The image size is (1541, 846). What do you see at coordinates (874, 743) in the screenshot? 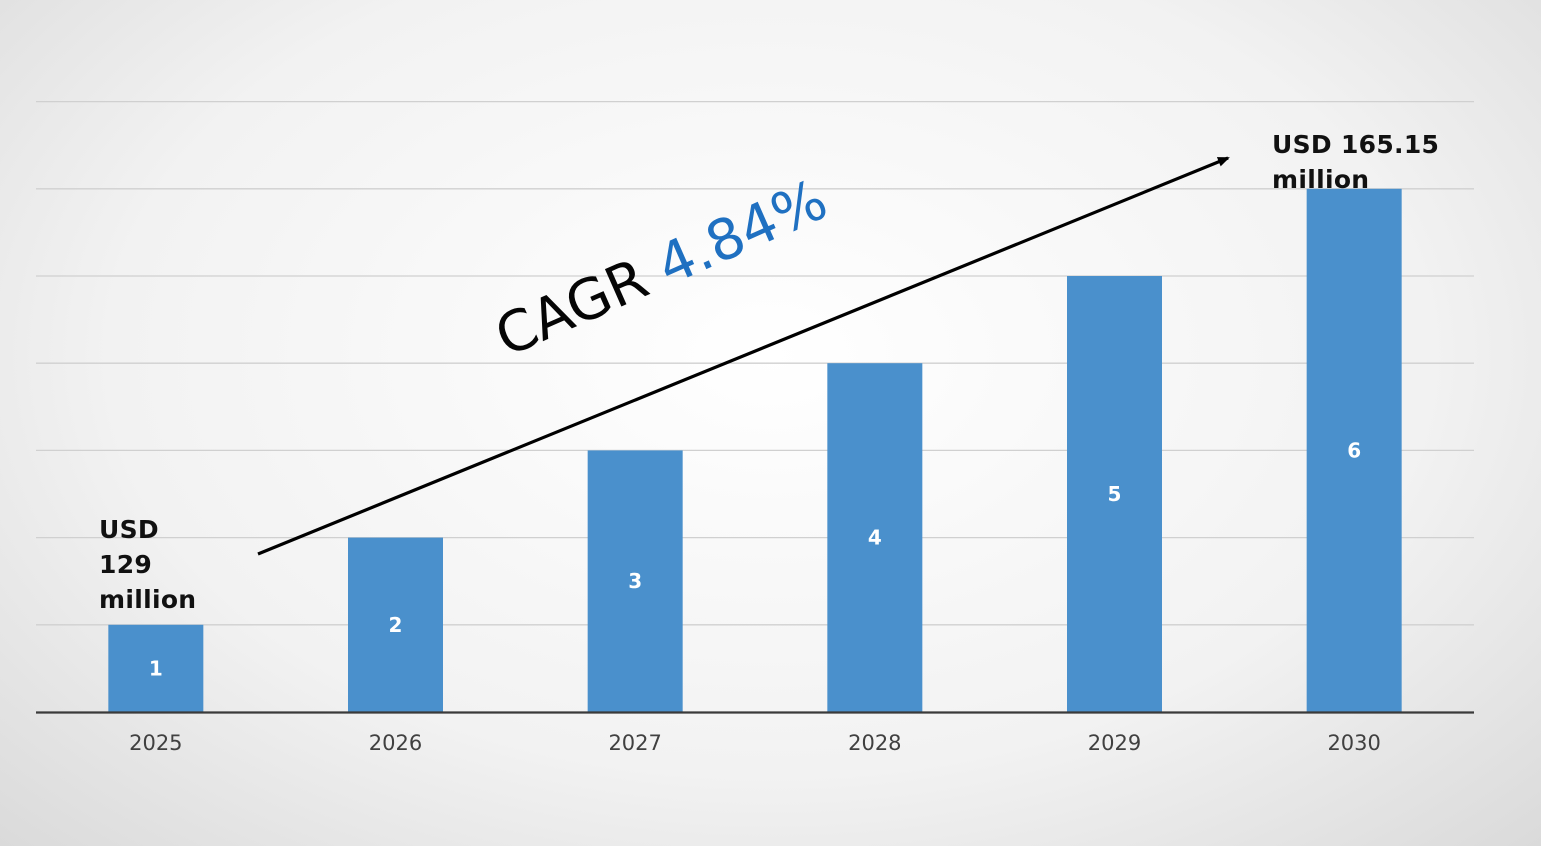
I see `x-tick-label-2028: 2028` at bounding box center [874, 743].